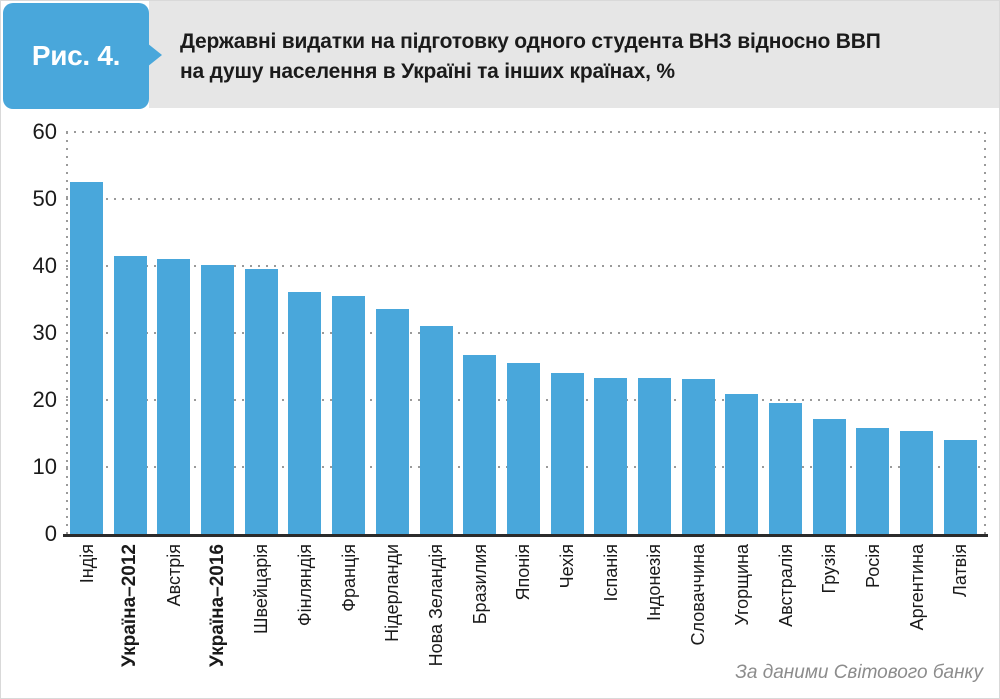 This screenshot has height=699, width=1000. I want to click on x-slot: Росія, so click(872, 566).